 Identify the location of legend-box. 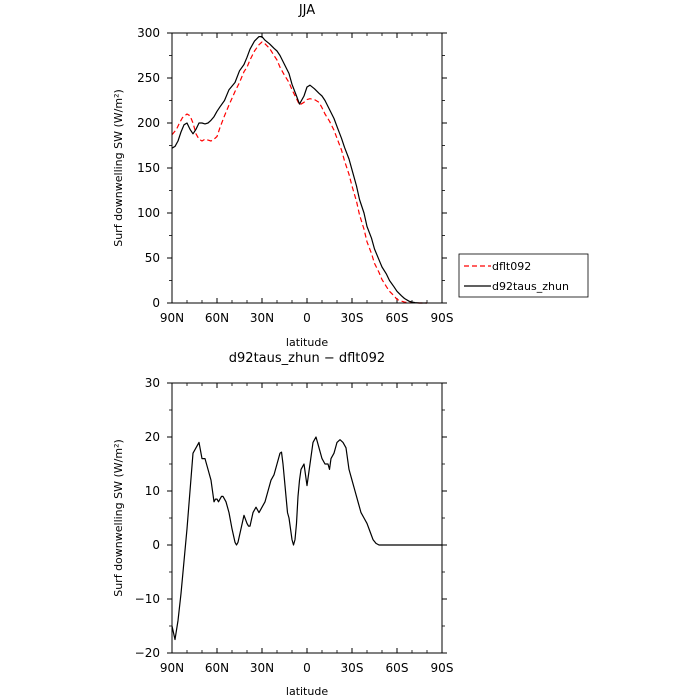
(523, 275).